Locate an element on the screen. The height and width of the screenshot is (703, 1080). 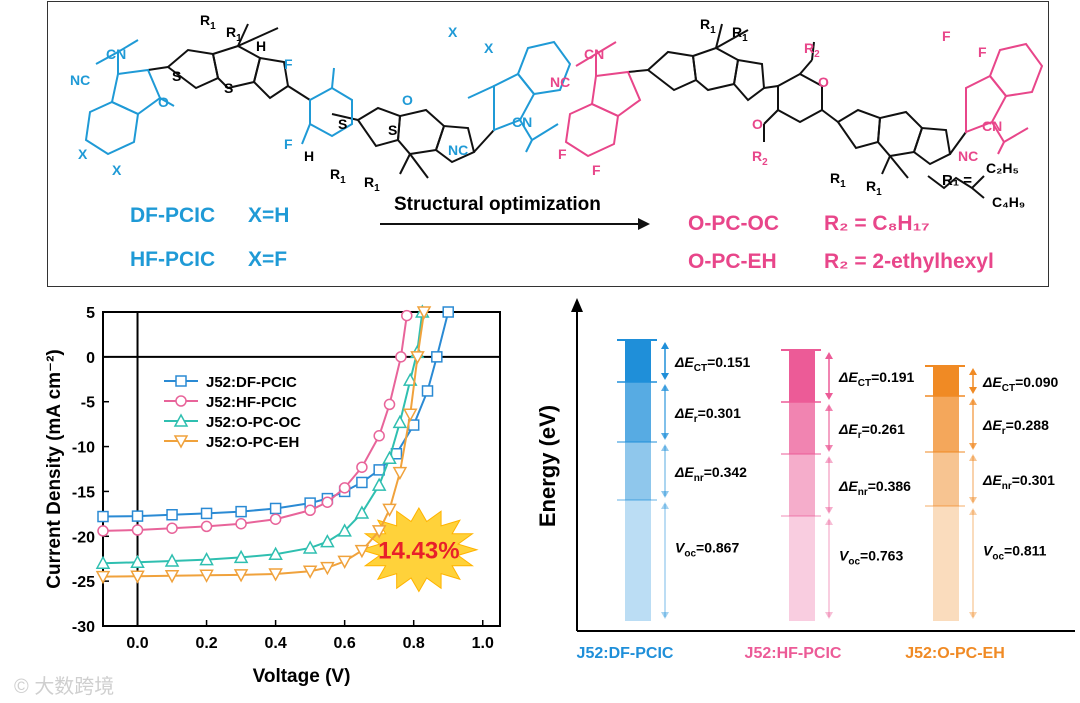
atom-r2: R2 is located at coordinates (760, 158).